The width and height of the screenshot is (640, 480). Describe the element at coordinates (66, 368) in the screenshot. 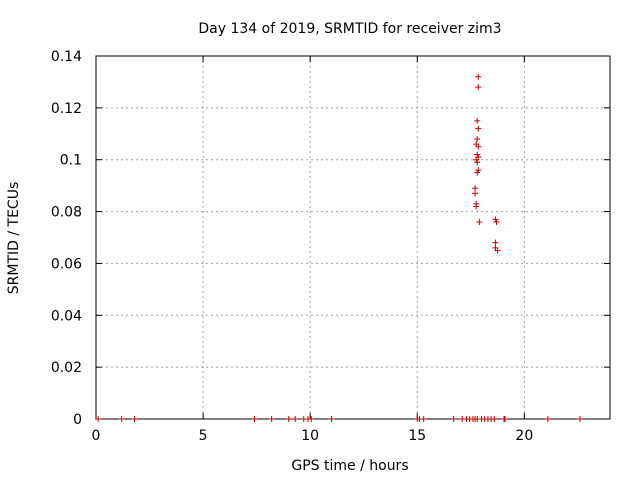

I see `y-tick-label: 0.02` at that location.